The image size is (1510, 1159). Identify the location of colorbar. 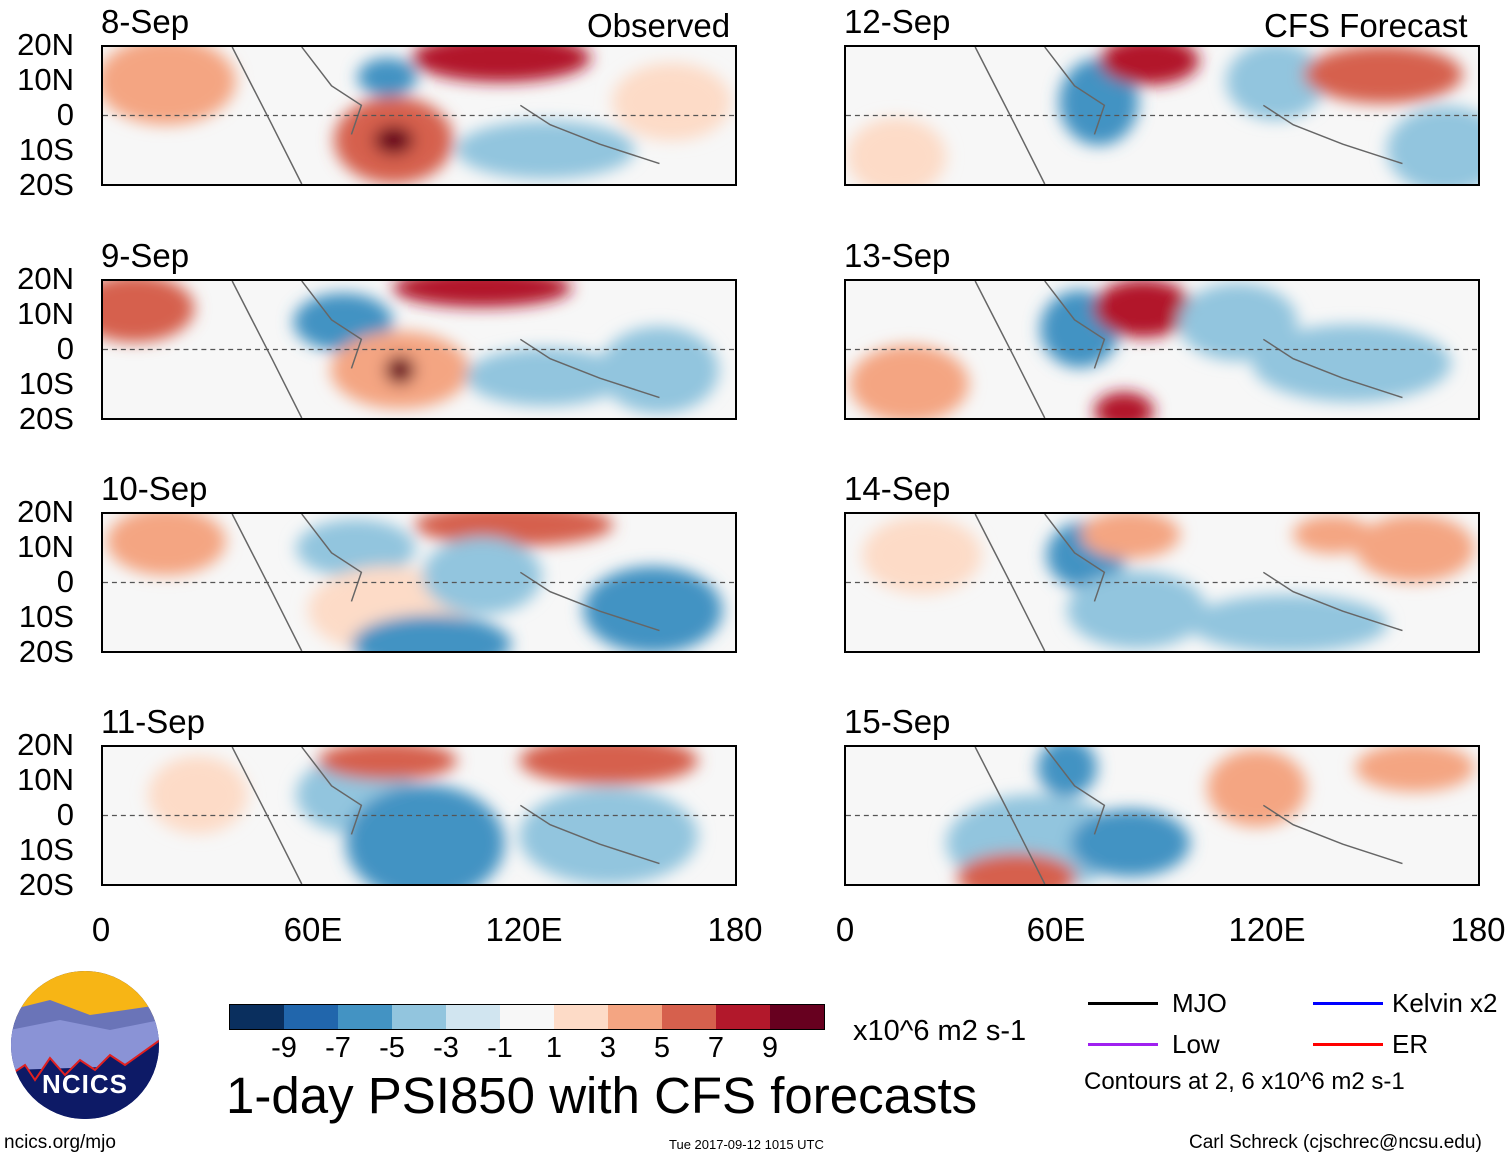
(527, 1017).